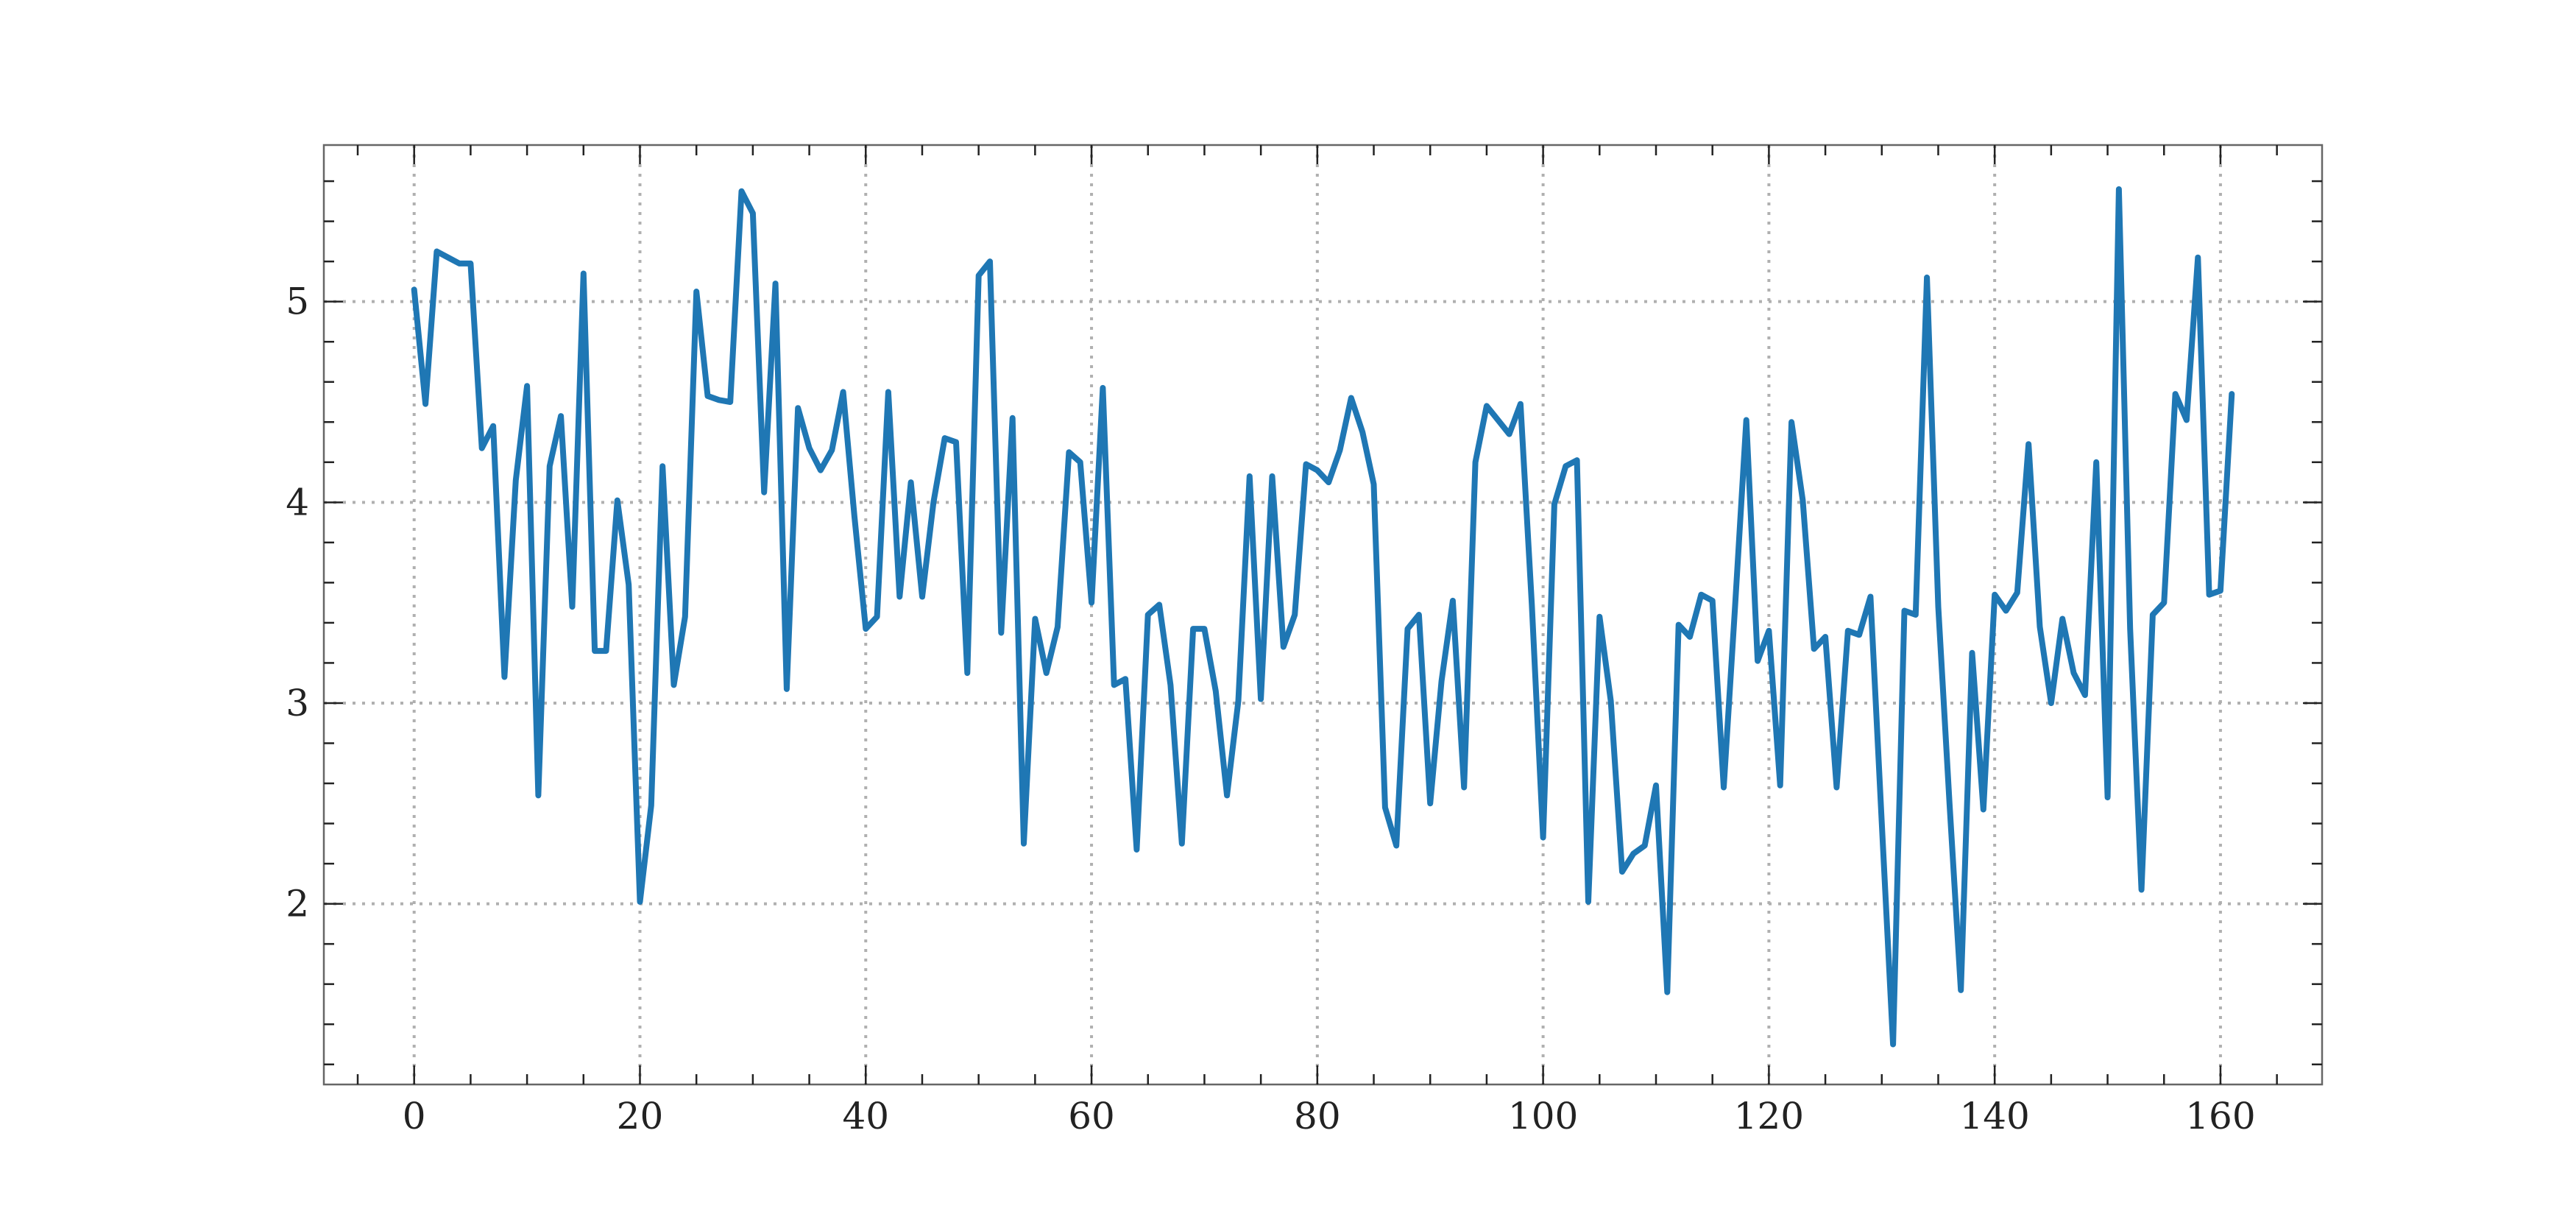 This screenshot has height=1217, width=2576. What do you see at coordinates (297, 603) in the screenshot?
I see `y-tick-labels: 2 3 4 5` at bounding box center [297, 603].